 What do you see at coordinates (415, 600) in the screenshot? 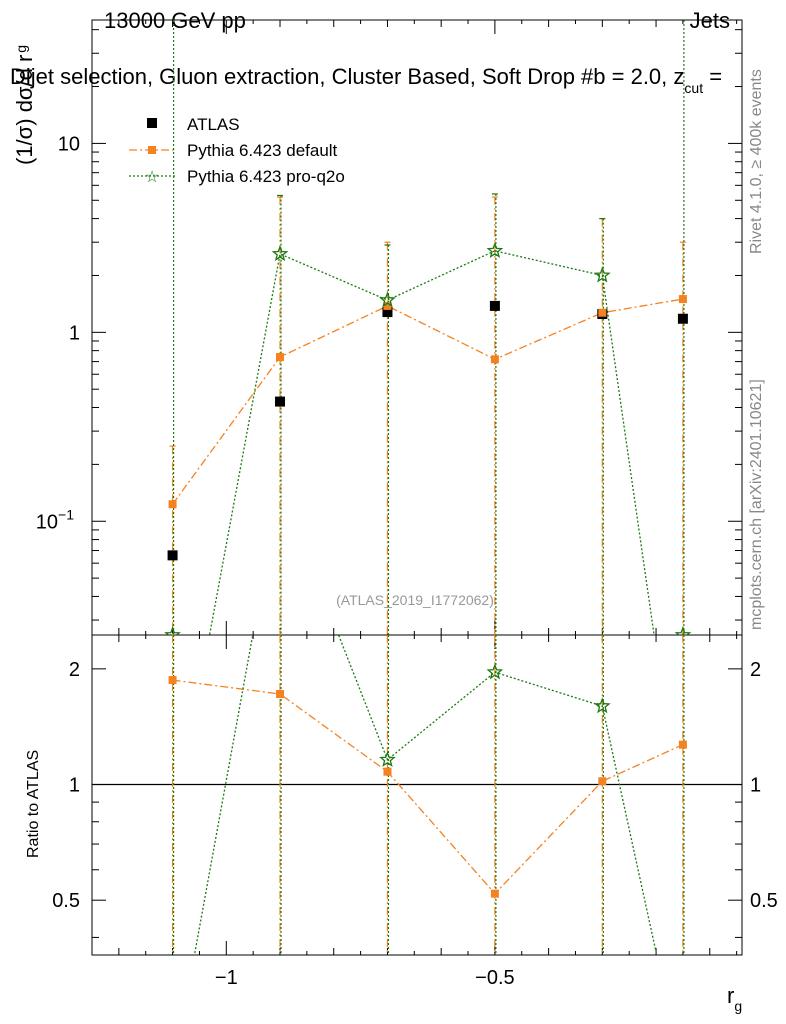
I see `watermark: (ATLAS_2019_I1772062)` at bounding box center [415, 600].